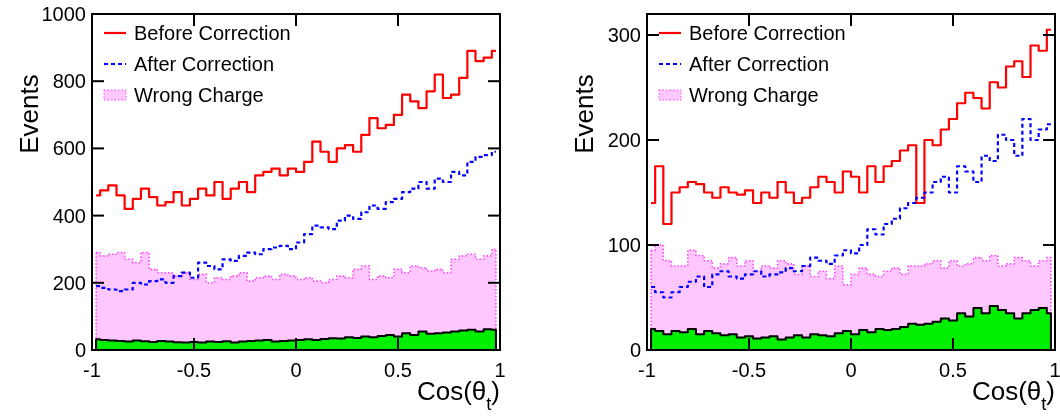  I want to click on y-tick-label: 1000, so click(63, 14).